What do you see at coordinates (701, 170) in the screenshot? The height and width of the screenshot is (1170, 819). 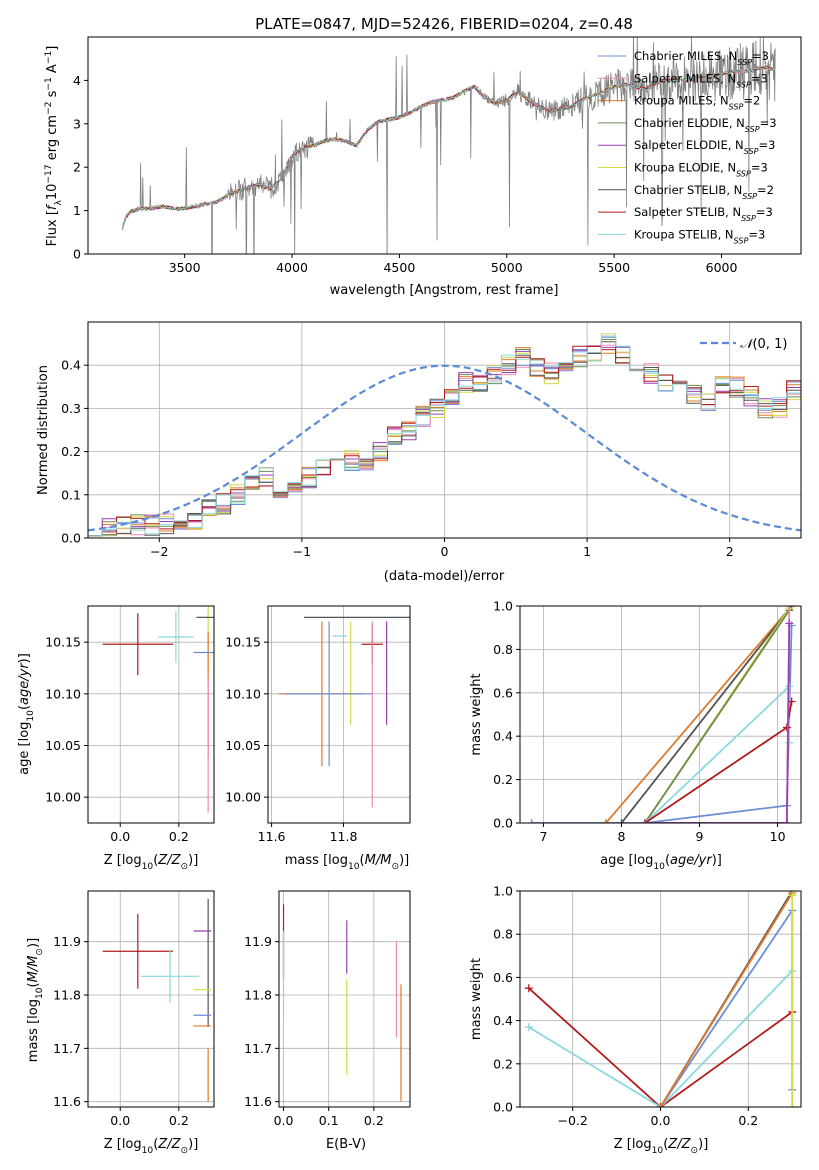 I see `legend-label: Kroupa ELODIE, NSSP=3` at bounding box center [701, 170].